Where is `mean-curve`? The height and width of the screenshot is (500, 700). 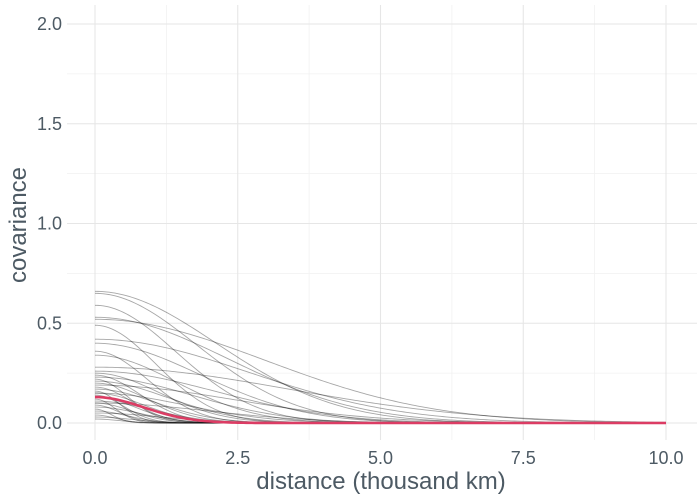 mean-curve is located at coordinates (380, 410).